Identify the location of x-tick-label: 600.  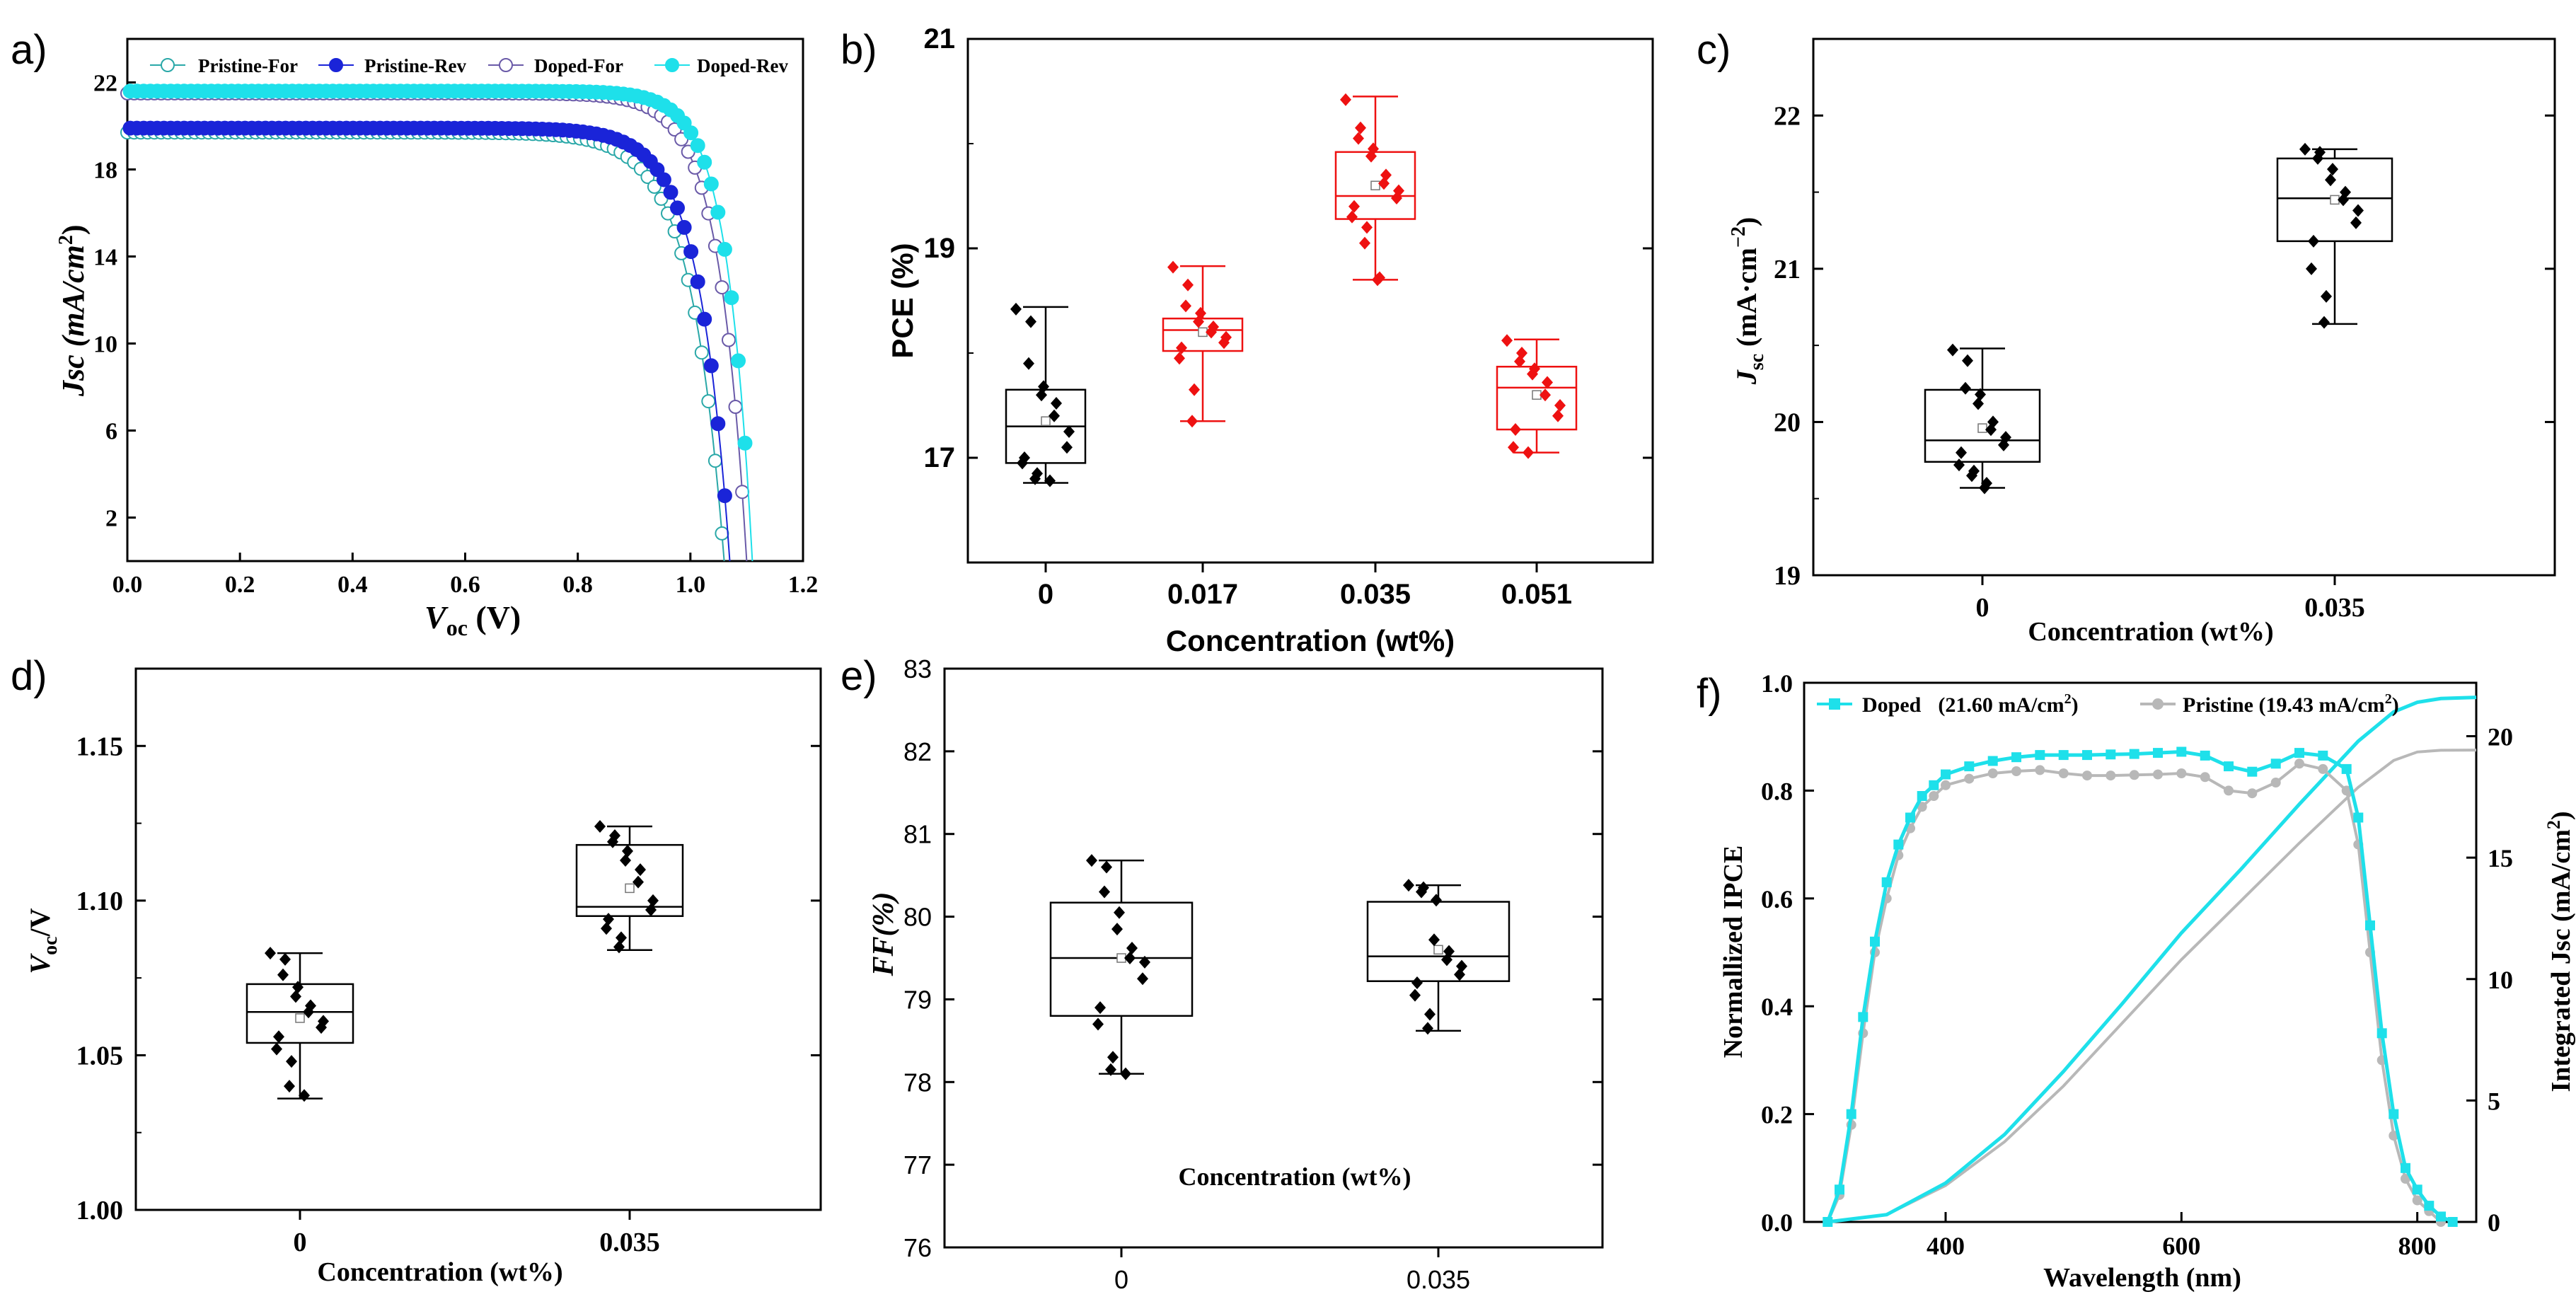
(2181, 1246).